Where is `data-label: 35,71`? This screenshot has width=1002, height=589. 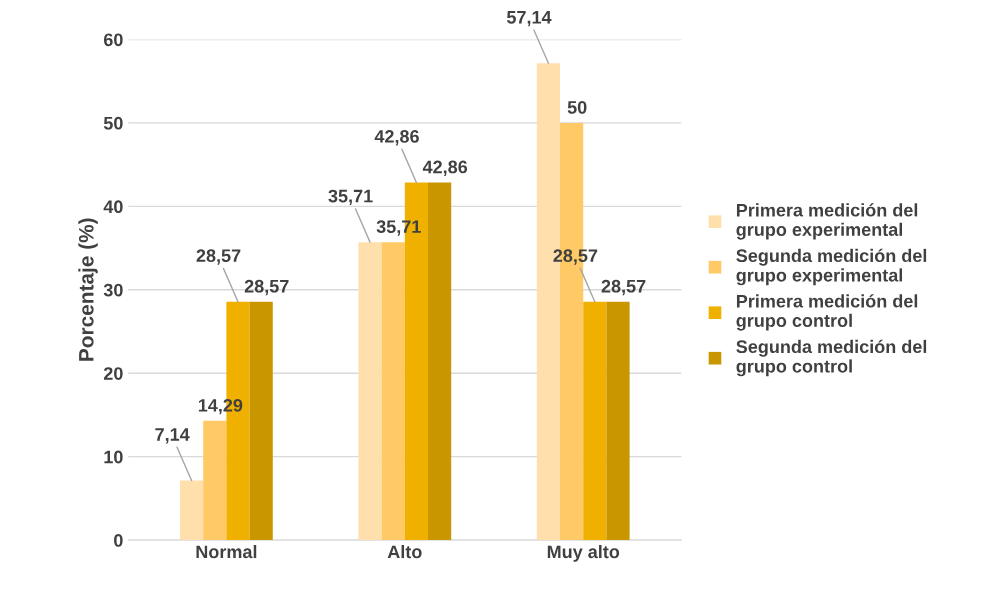
data-label: 35,71 is located at coordinates (350, 197).